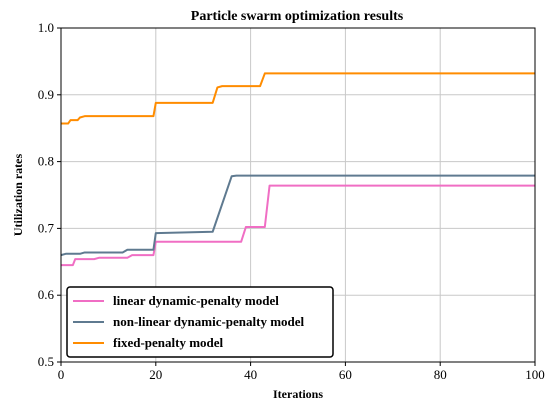 This screenshot has height=408, width=550. I want to click on x-axis-label: Iterations, so click(298, 394).